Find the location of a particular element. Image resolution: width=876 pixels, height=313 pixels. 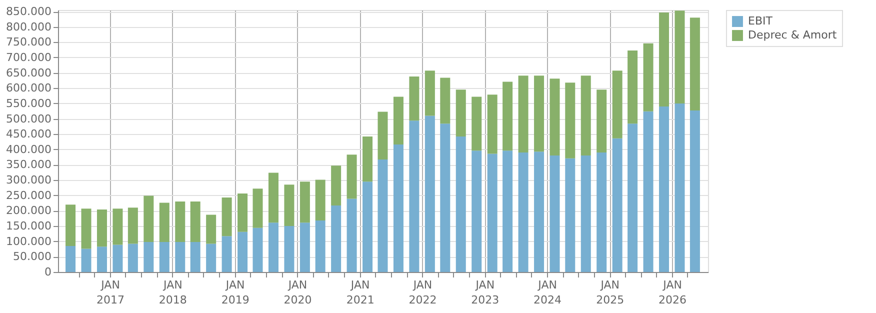

y-tick-label: 650.000 is located at coordinates (29, 73).